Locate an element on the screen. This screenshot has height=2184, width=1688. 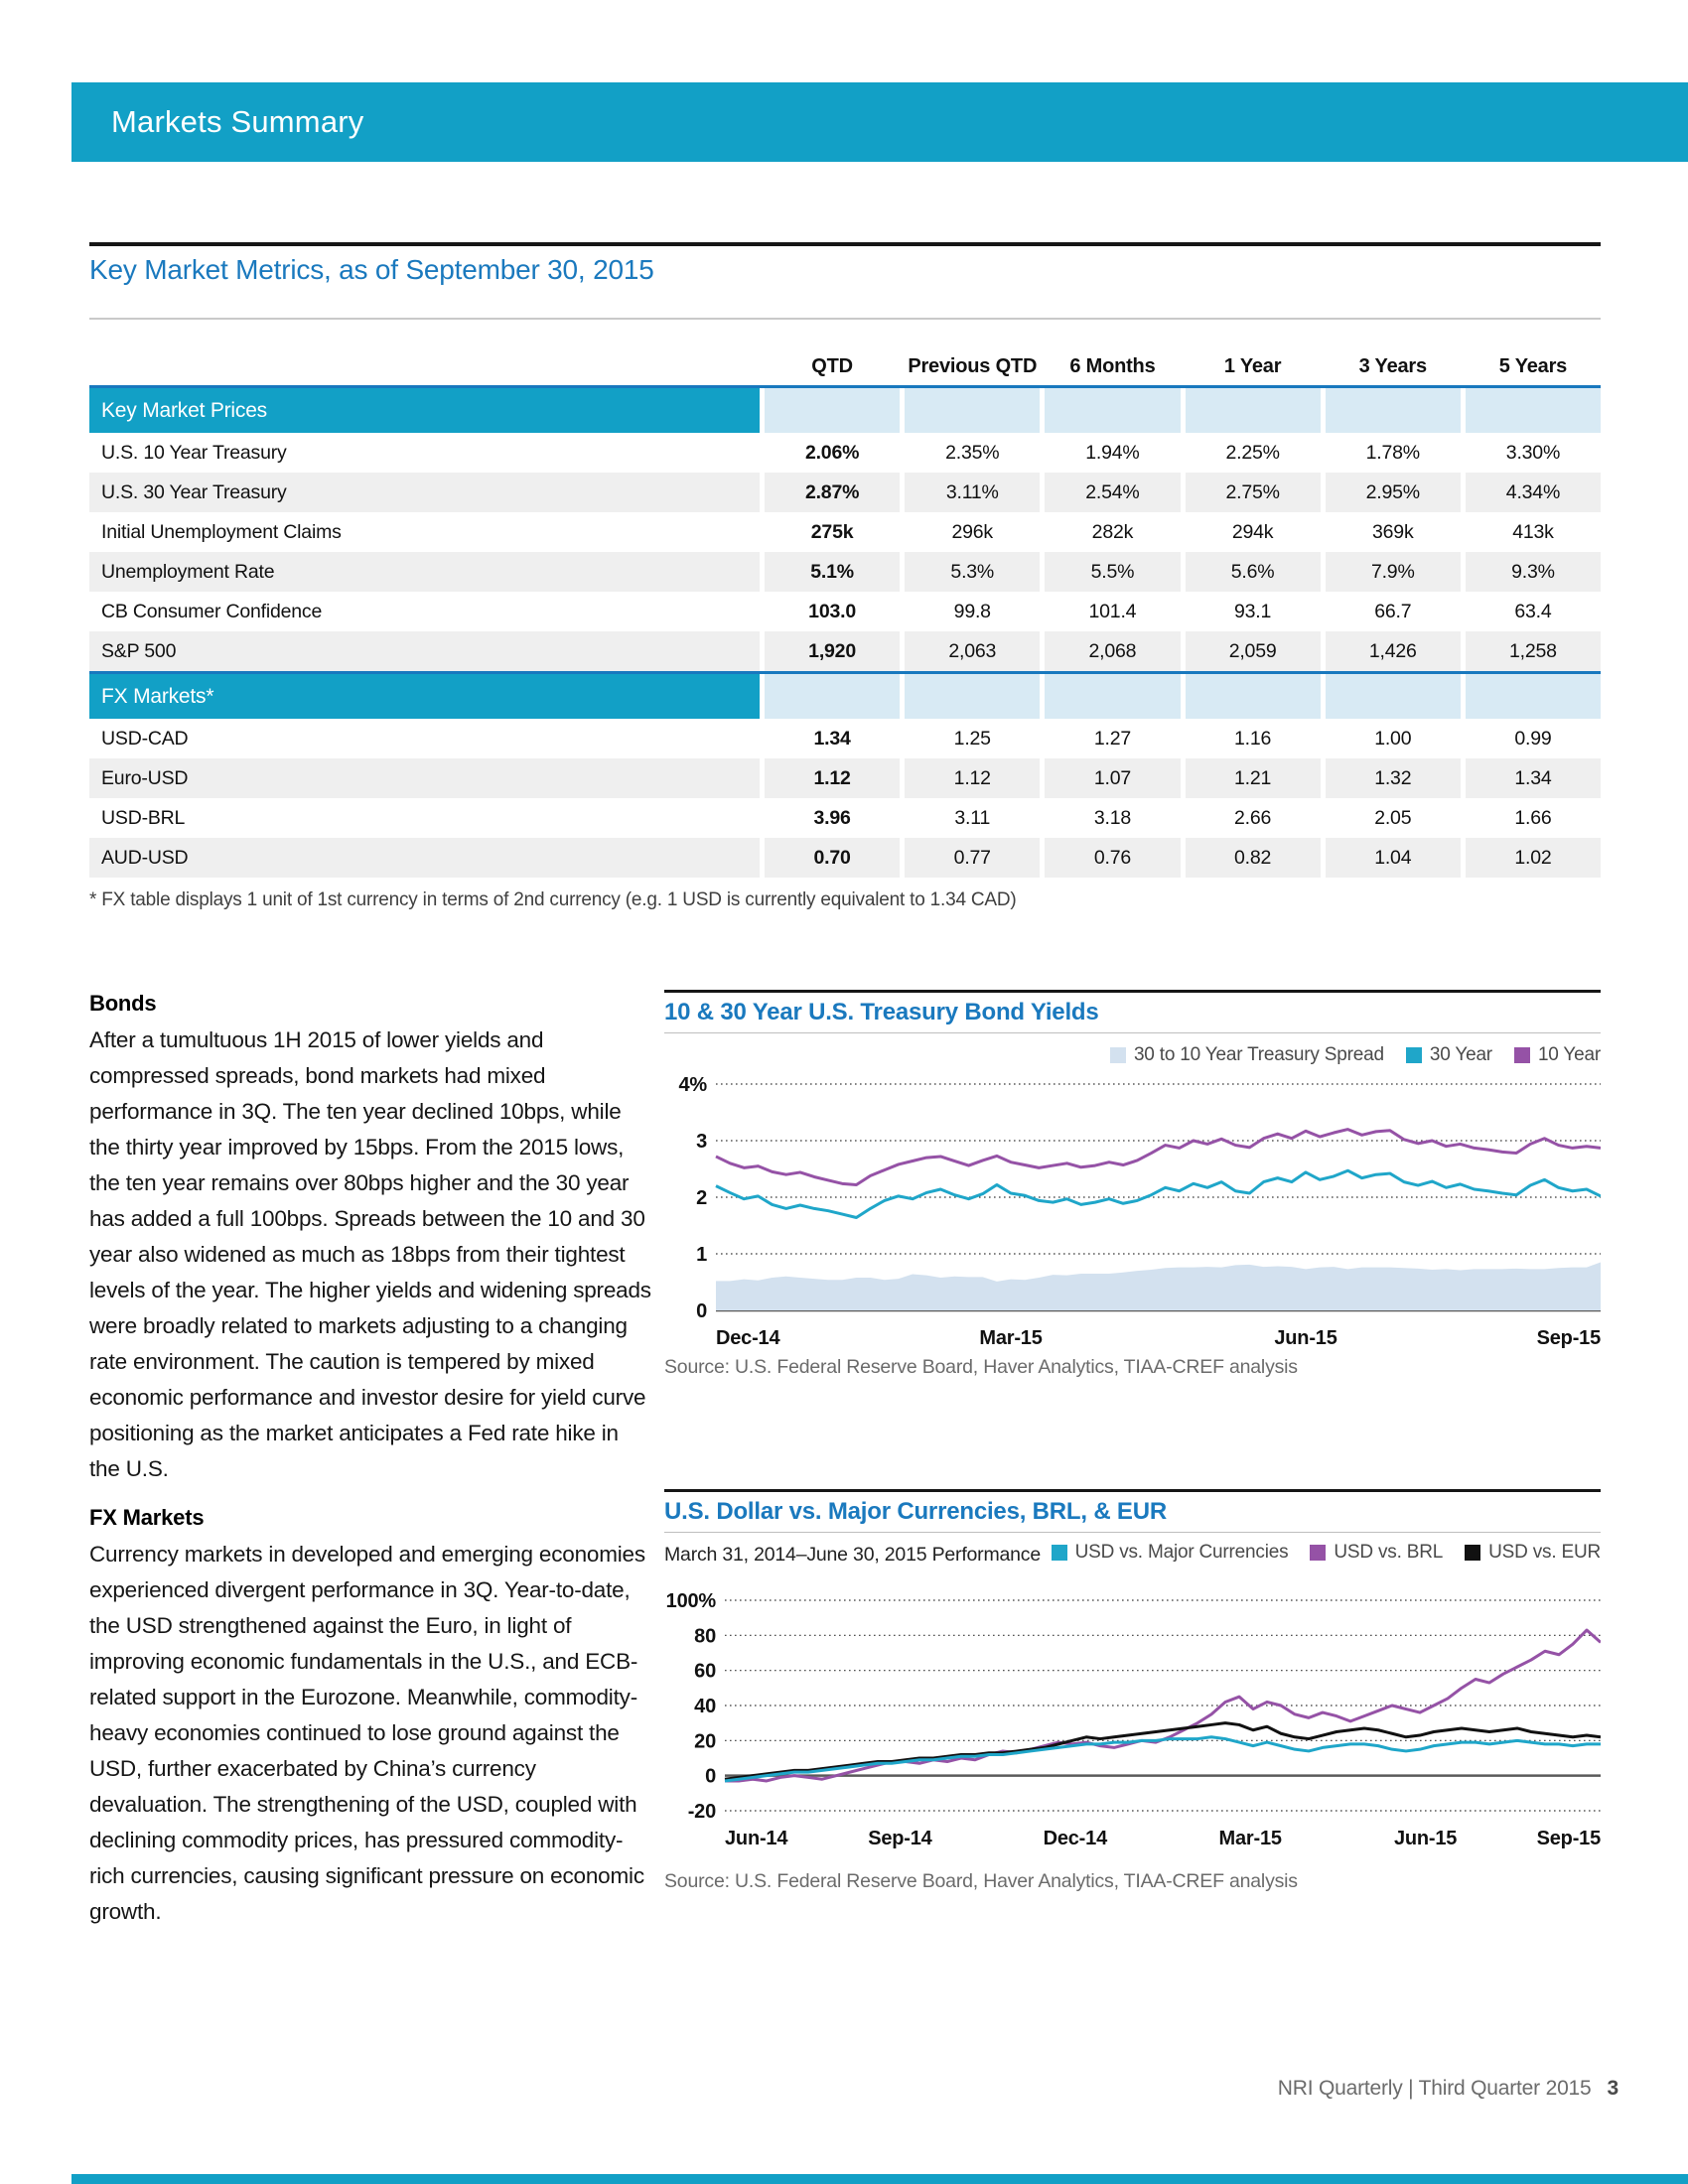
row-label: S&P 500 is located at coordinates (424, 651).